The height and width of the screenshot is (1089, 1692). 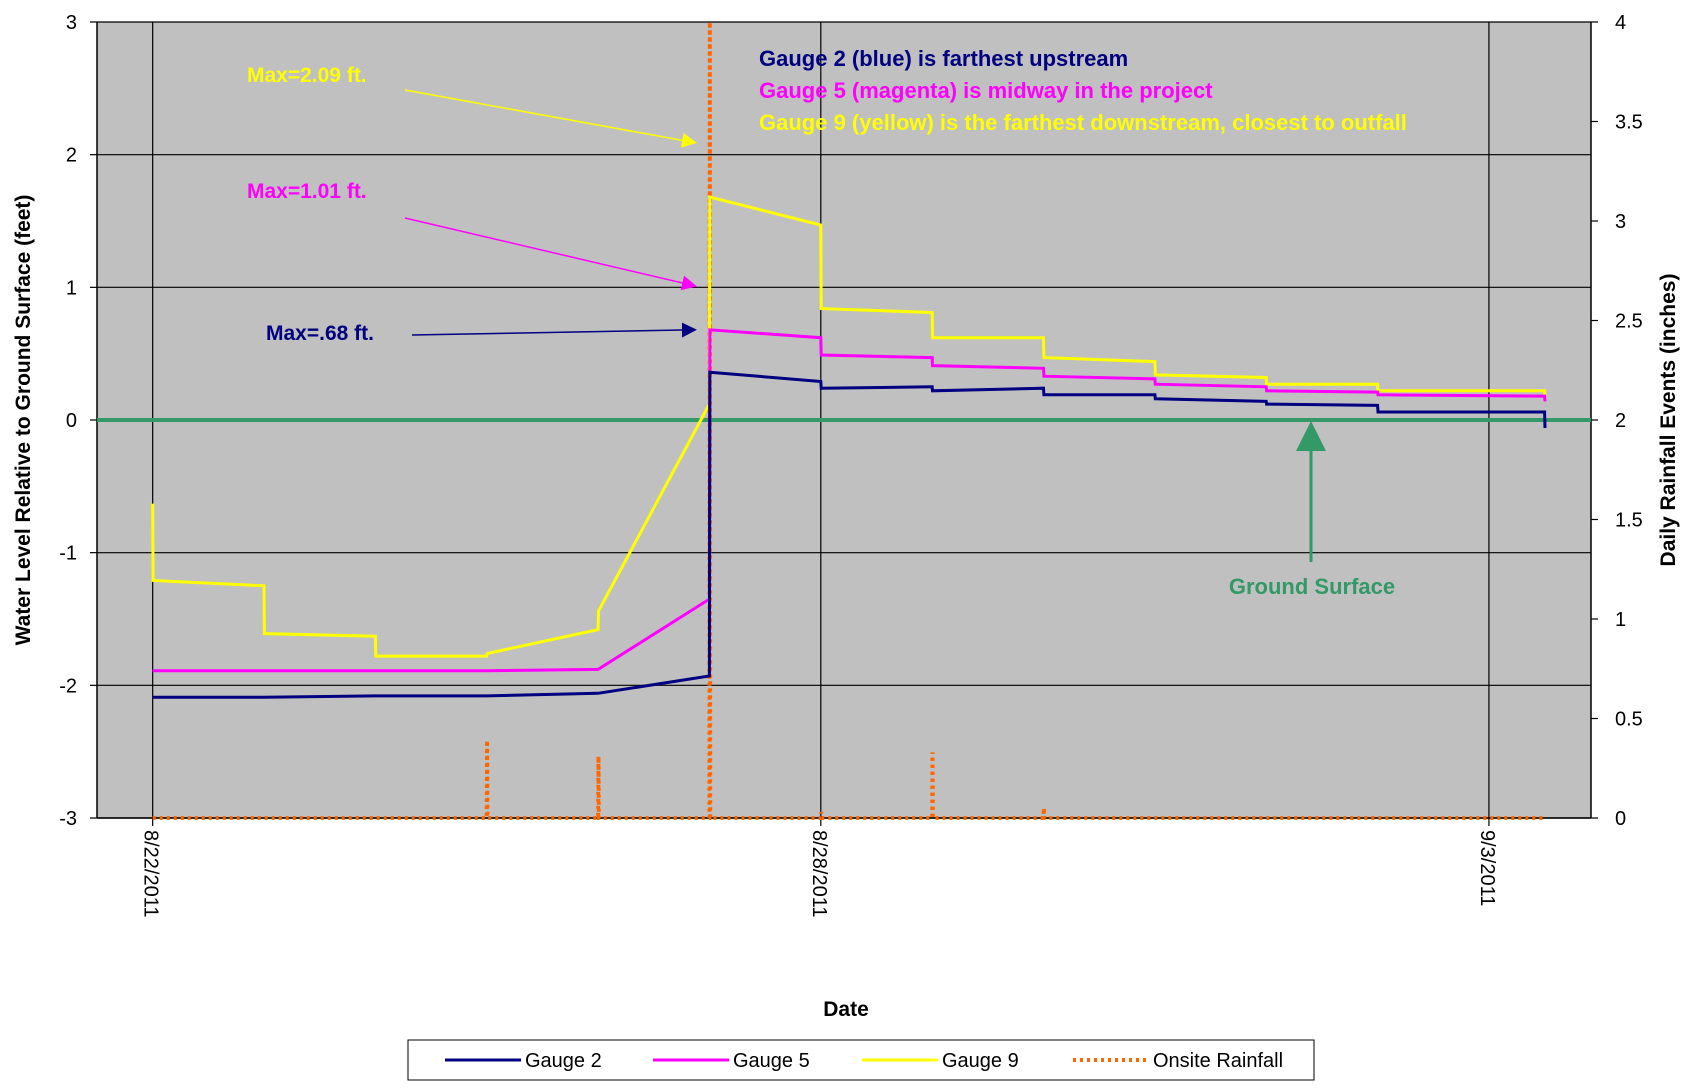 I want to click on y-tick-label: 3, so click(x=71, y=23).